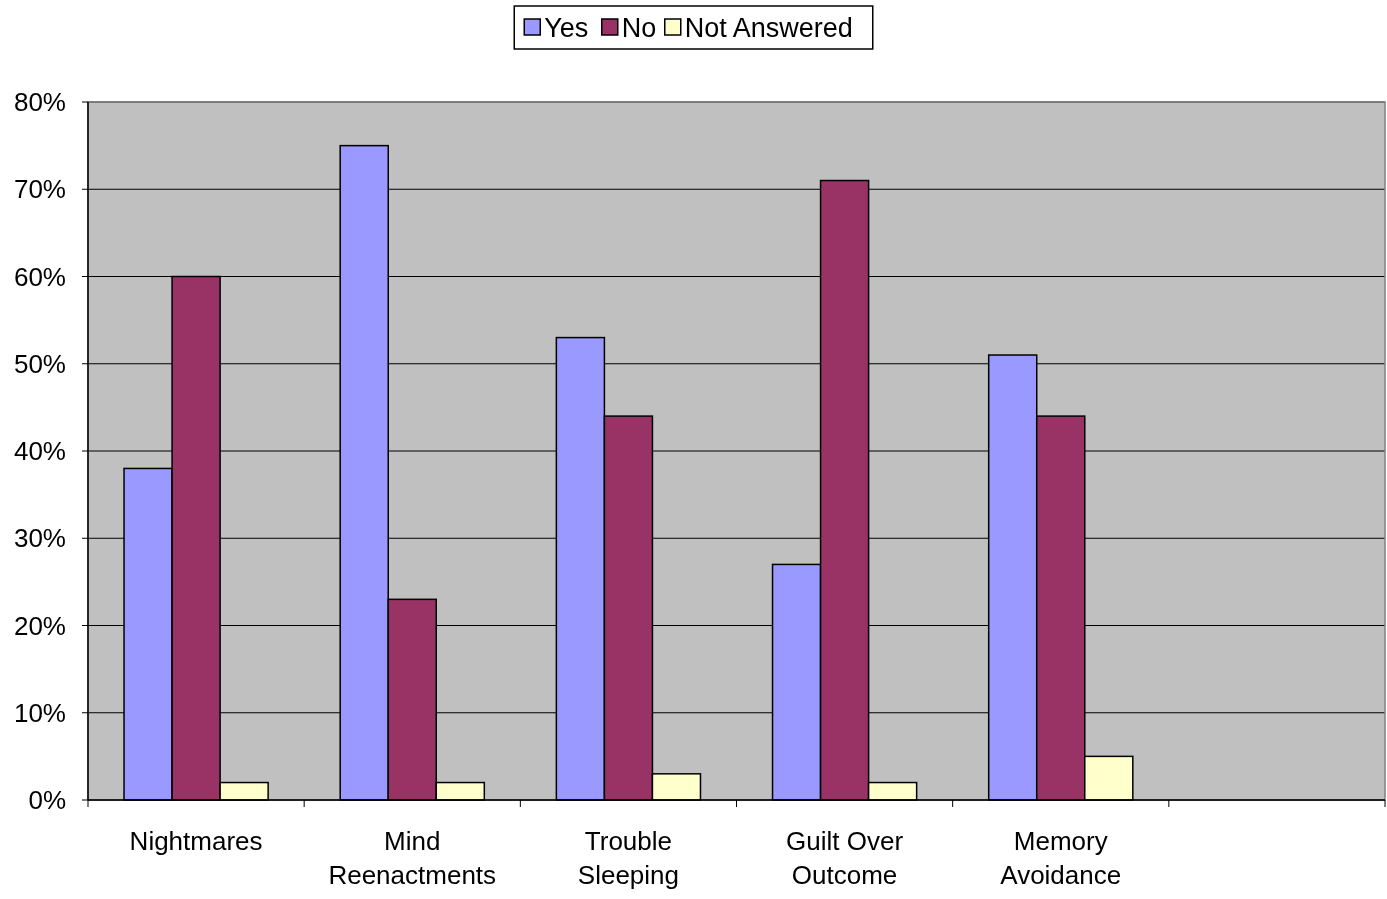 The height and width of the screenshot is (899, 1387). I want to click on y-tick-label: 50%, so click(39, 363).